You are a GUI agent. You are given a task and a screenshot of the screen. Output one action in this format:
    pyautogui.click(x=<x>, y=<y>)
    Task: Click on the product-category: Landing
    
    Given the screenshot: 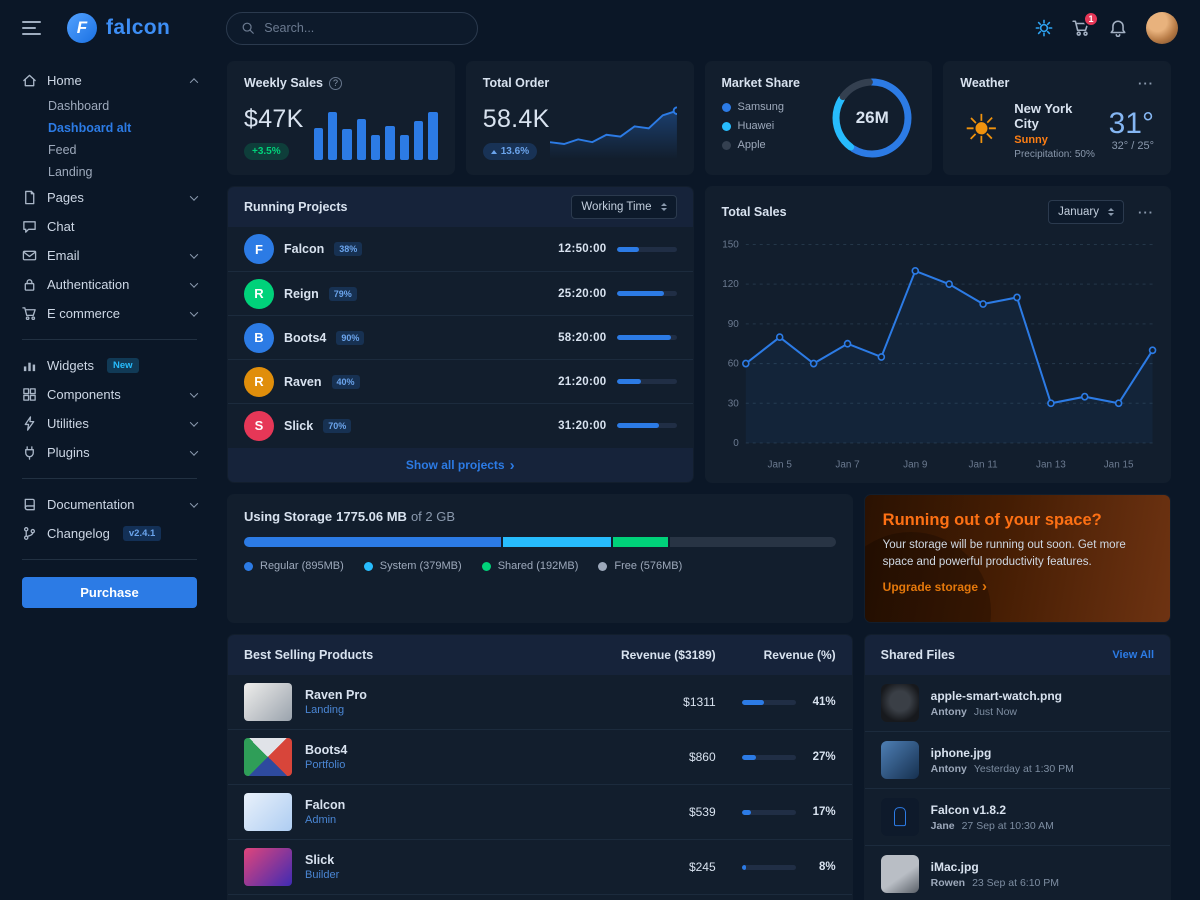 What is the action you would take?
    pyautogui.click(x=325, y=710)
    